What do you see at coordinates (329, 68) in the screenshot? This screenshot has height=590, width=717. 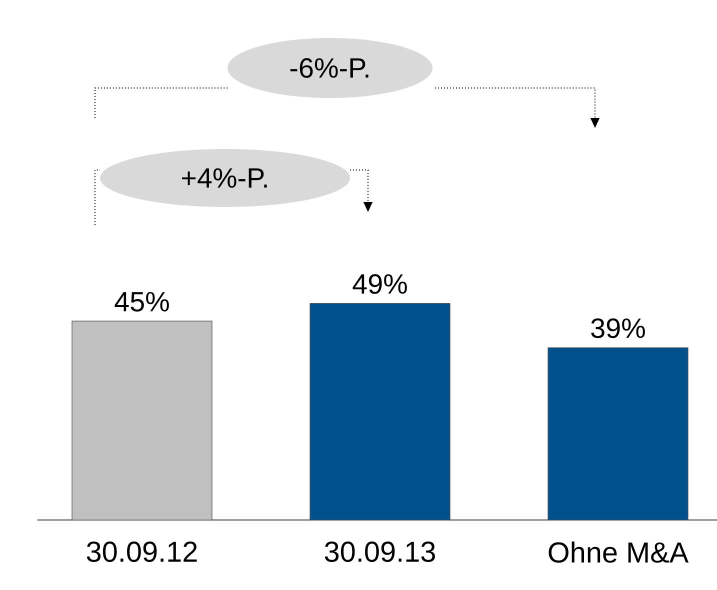 I see `text: -6%-P.` at bounding box center [329, 68].